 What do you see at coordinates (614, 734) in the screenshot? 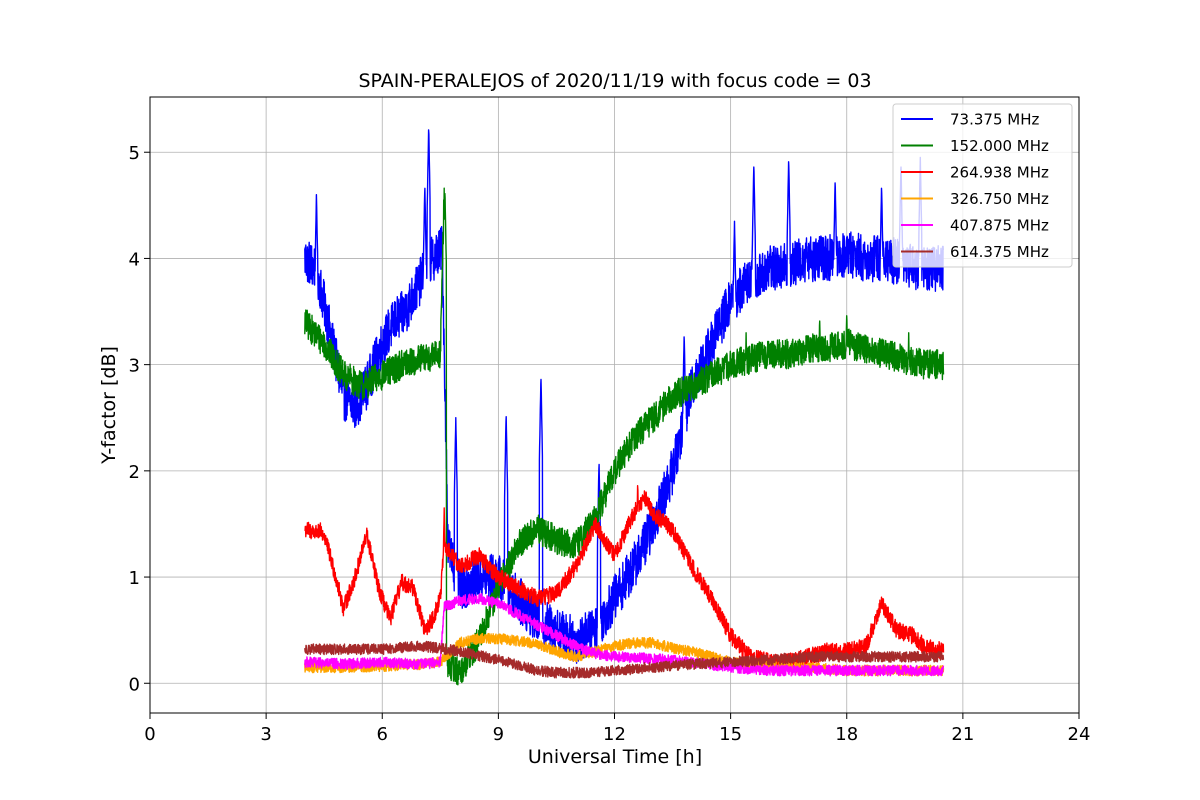
I see `x-tick-label-12: 12` at bounding box center [614, 734].